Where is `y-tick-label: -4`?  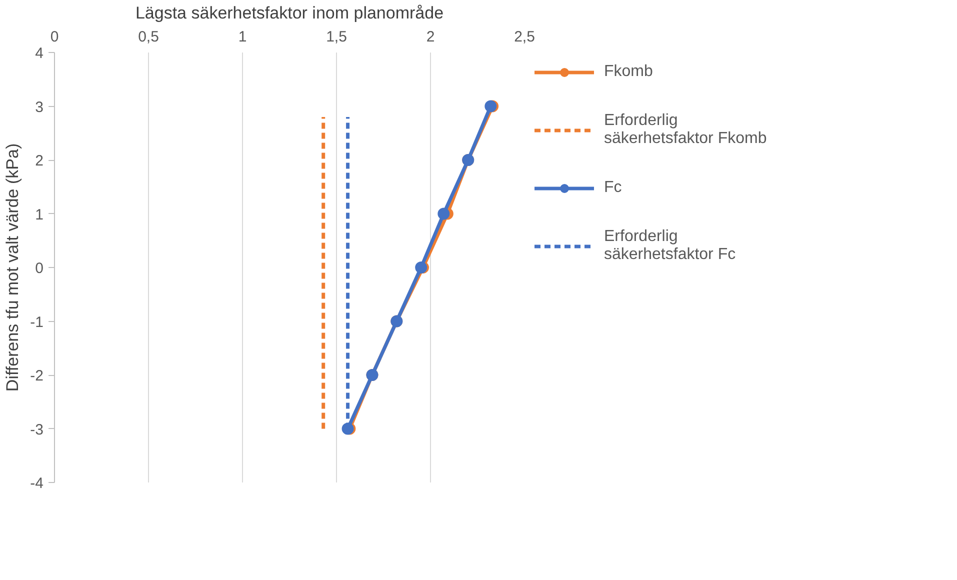 y-tick-label: -4 is located at coordinates (37, 483).